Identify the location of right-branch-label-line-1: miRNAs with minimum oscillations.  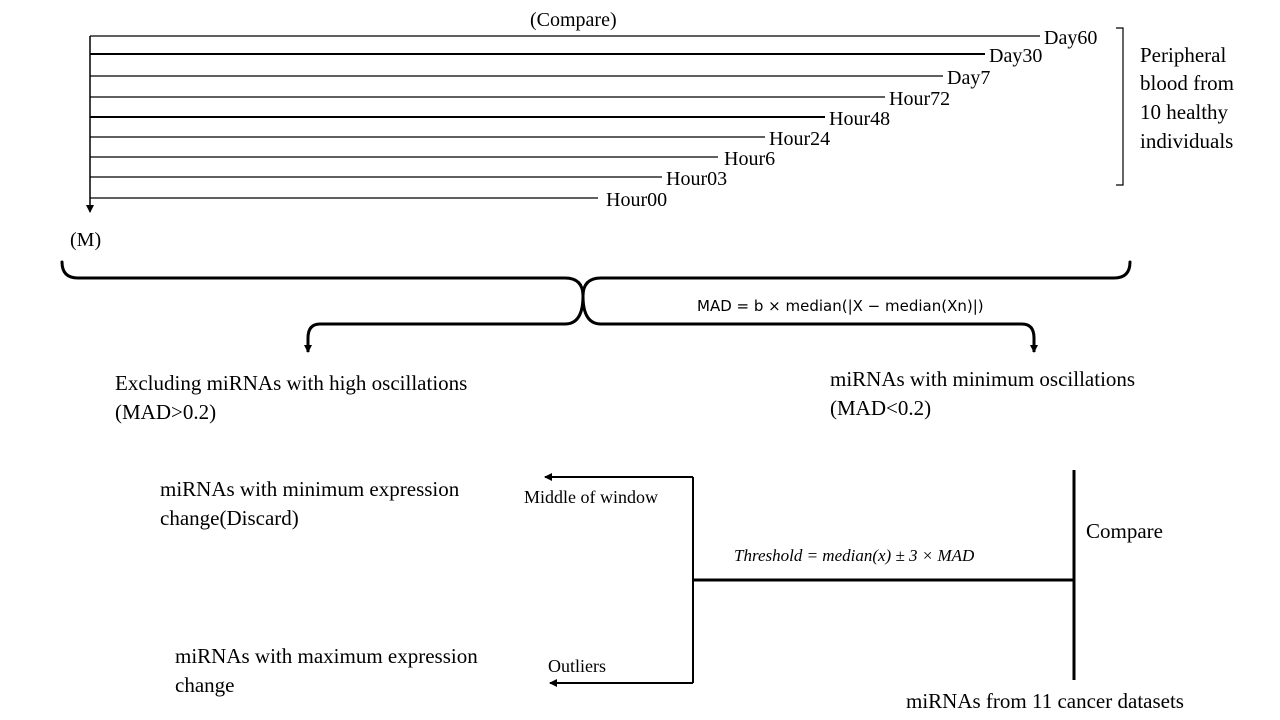
(982, 379).